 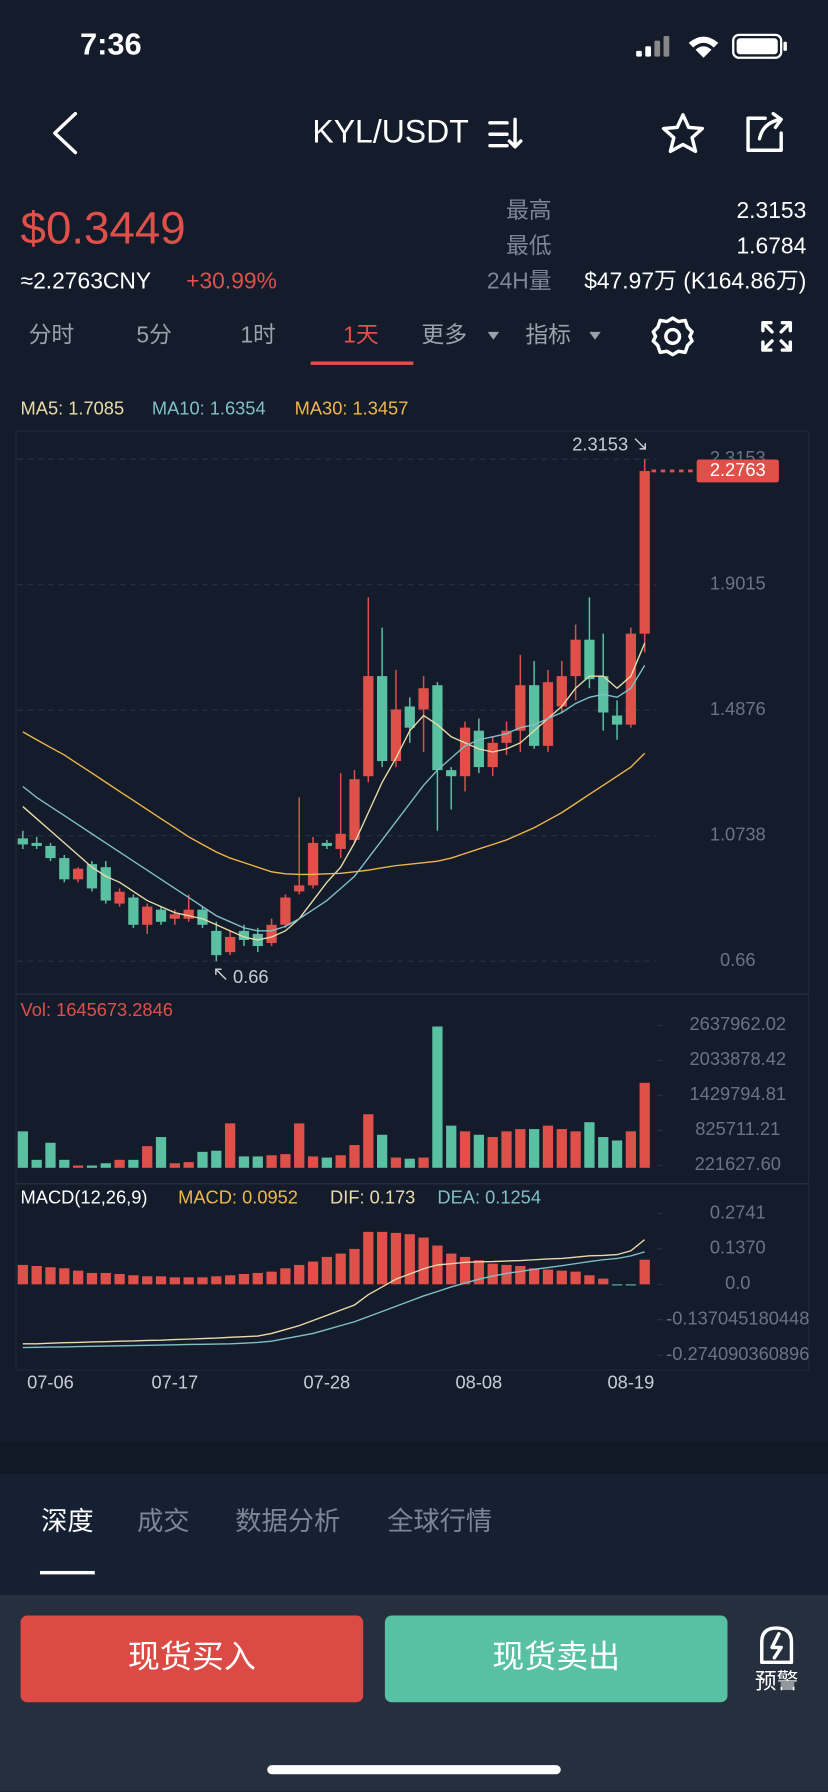 I want to click on y-tick-label: 2033878.42, so click(x=738, y=1058).